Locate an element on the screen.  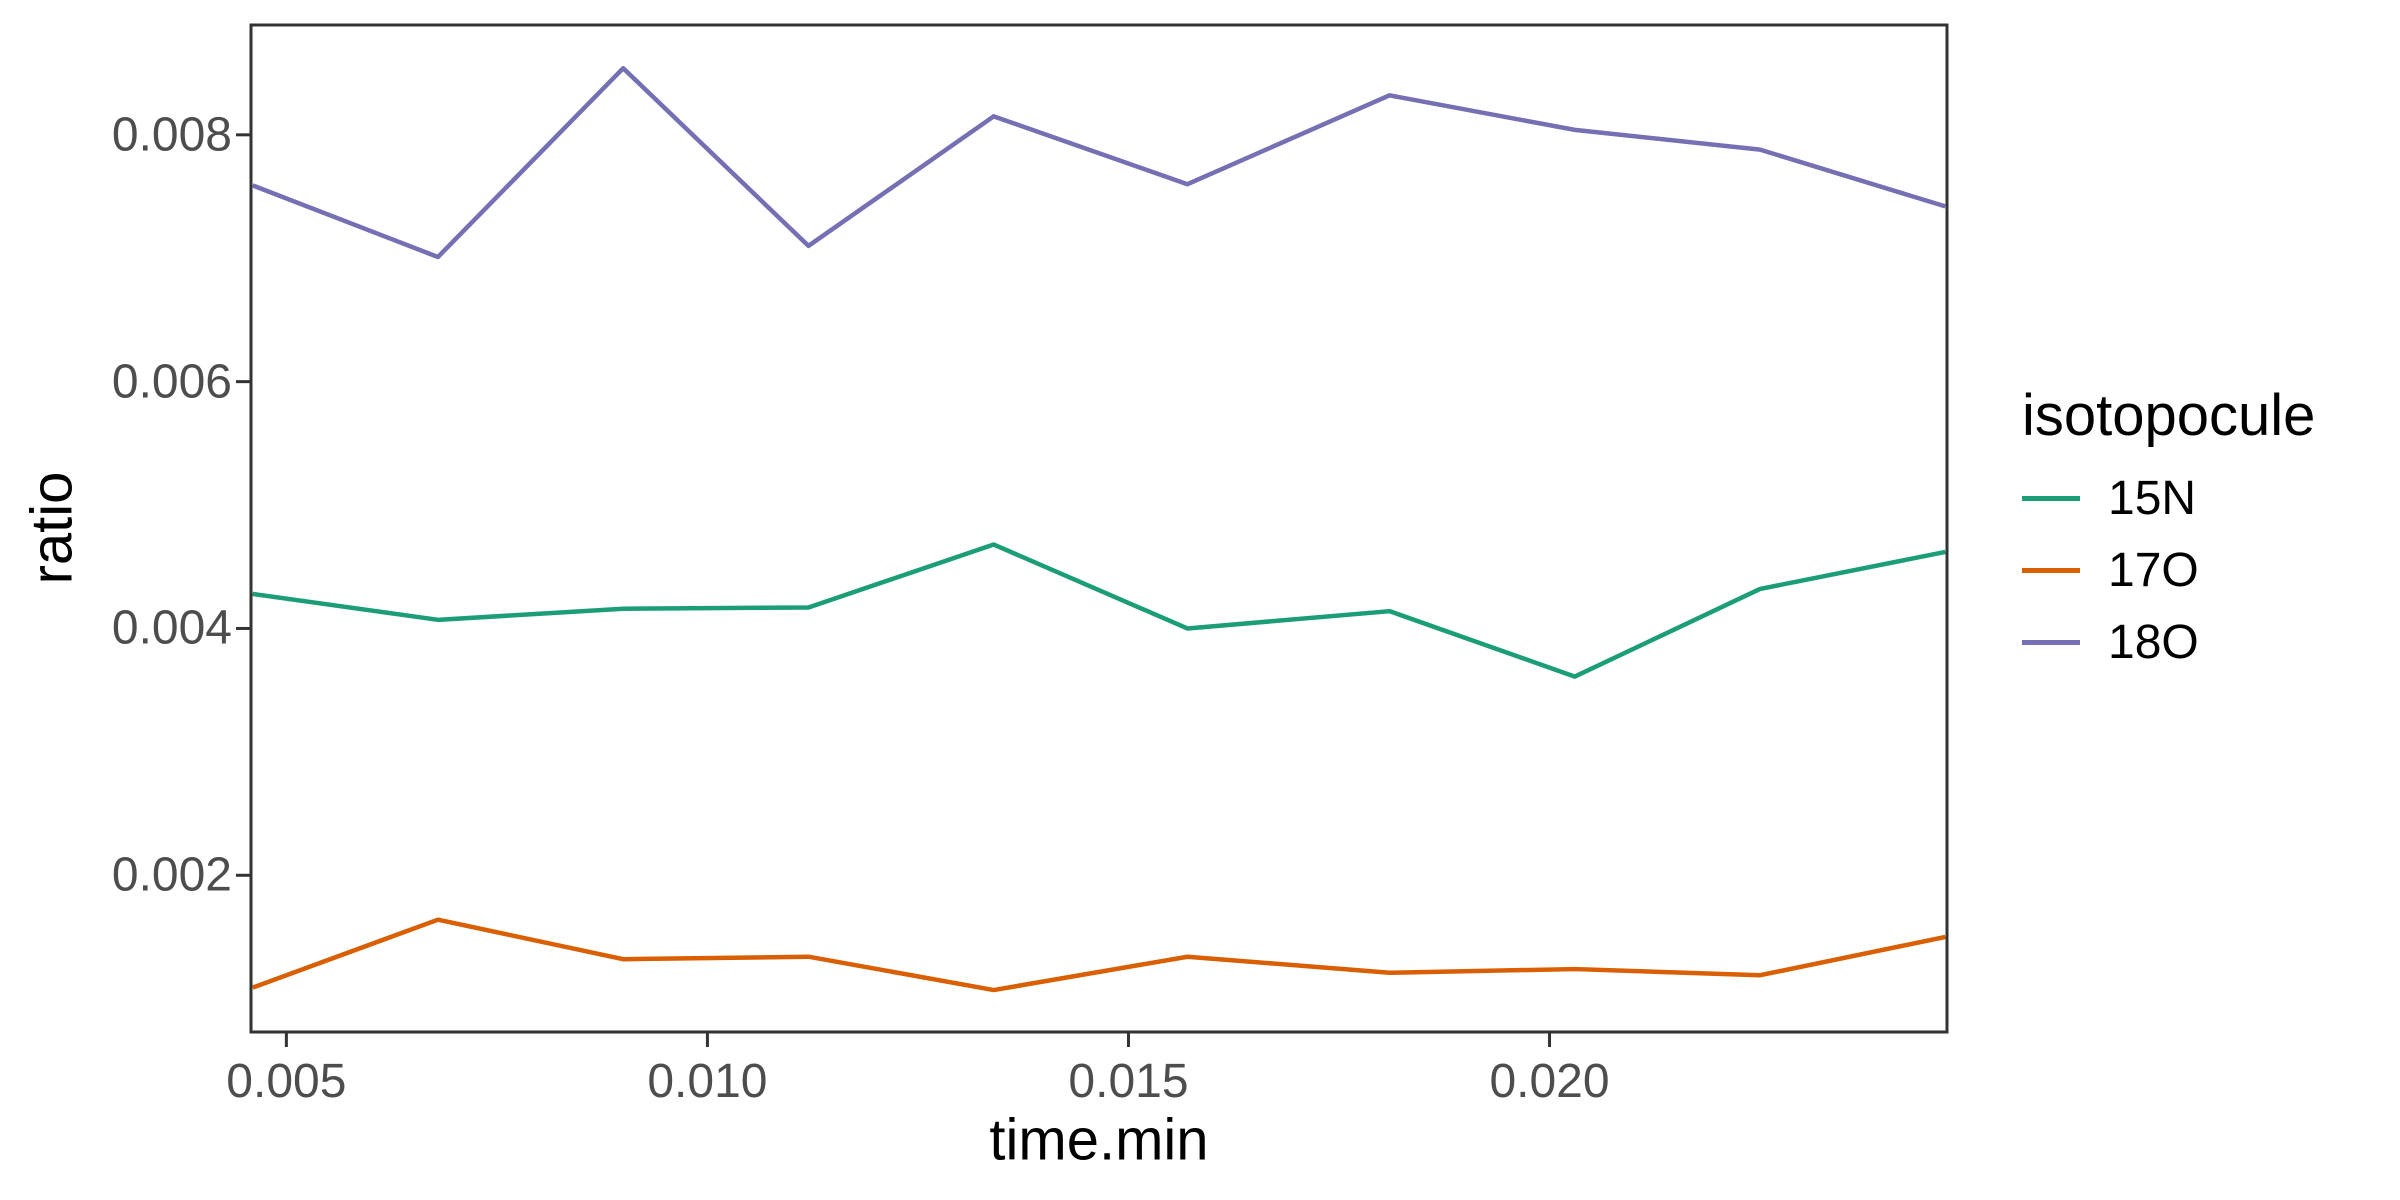
x-tick-label: 0.015 is located at coordinates (1128, 1081).